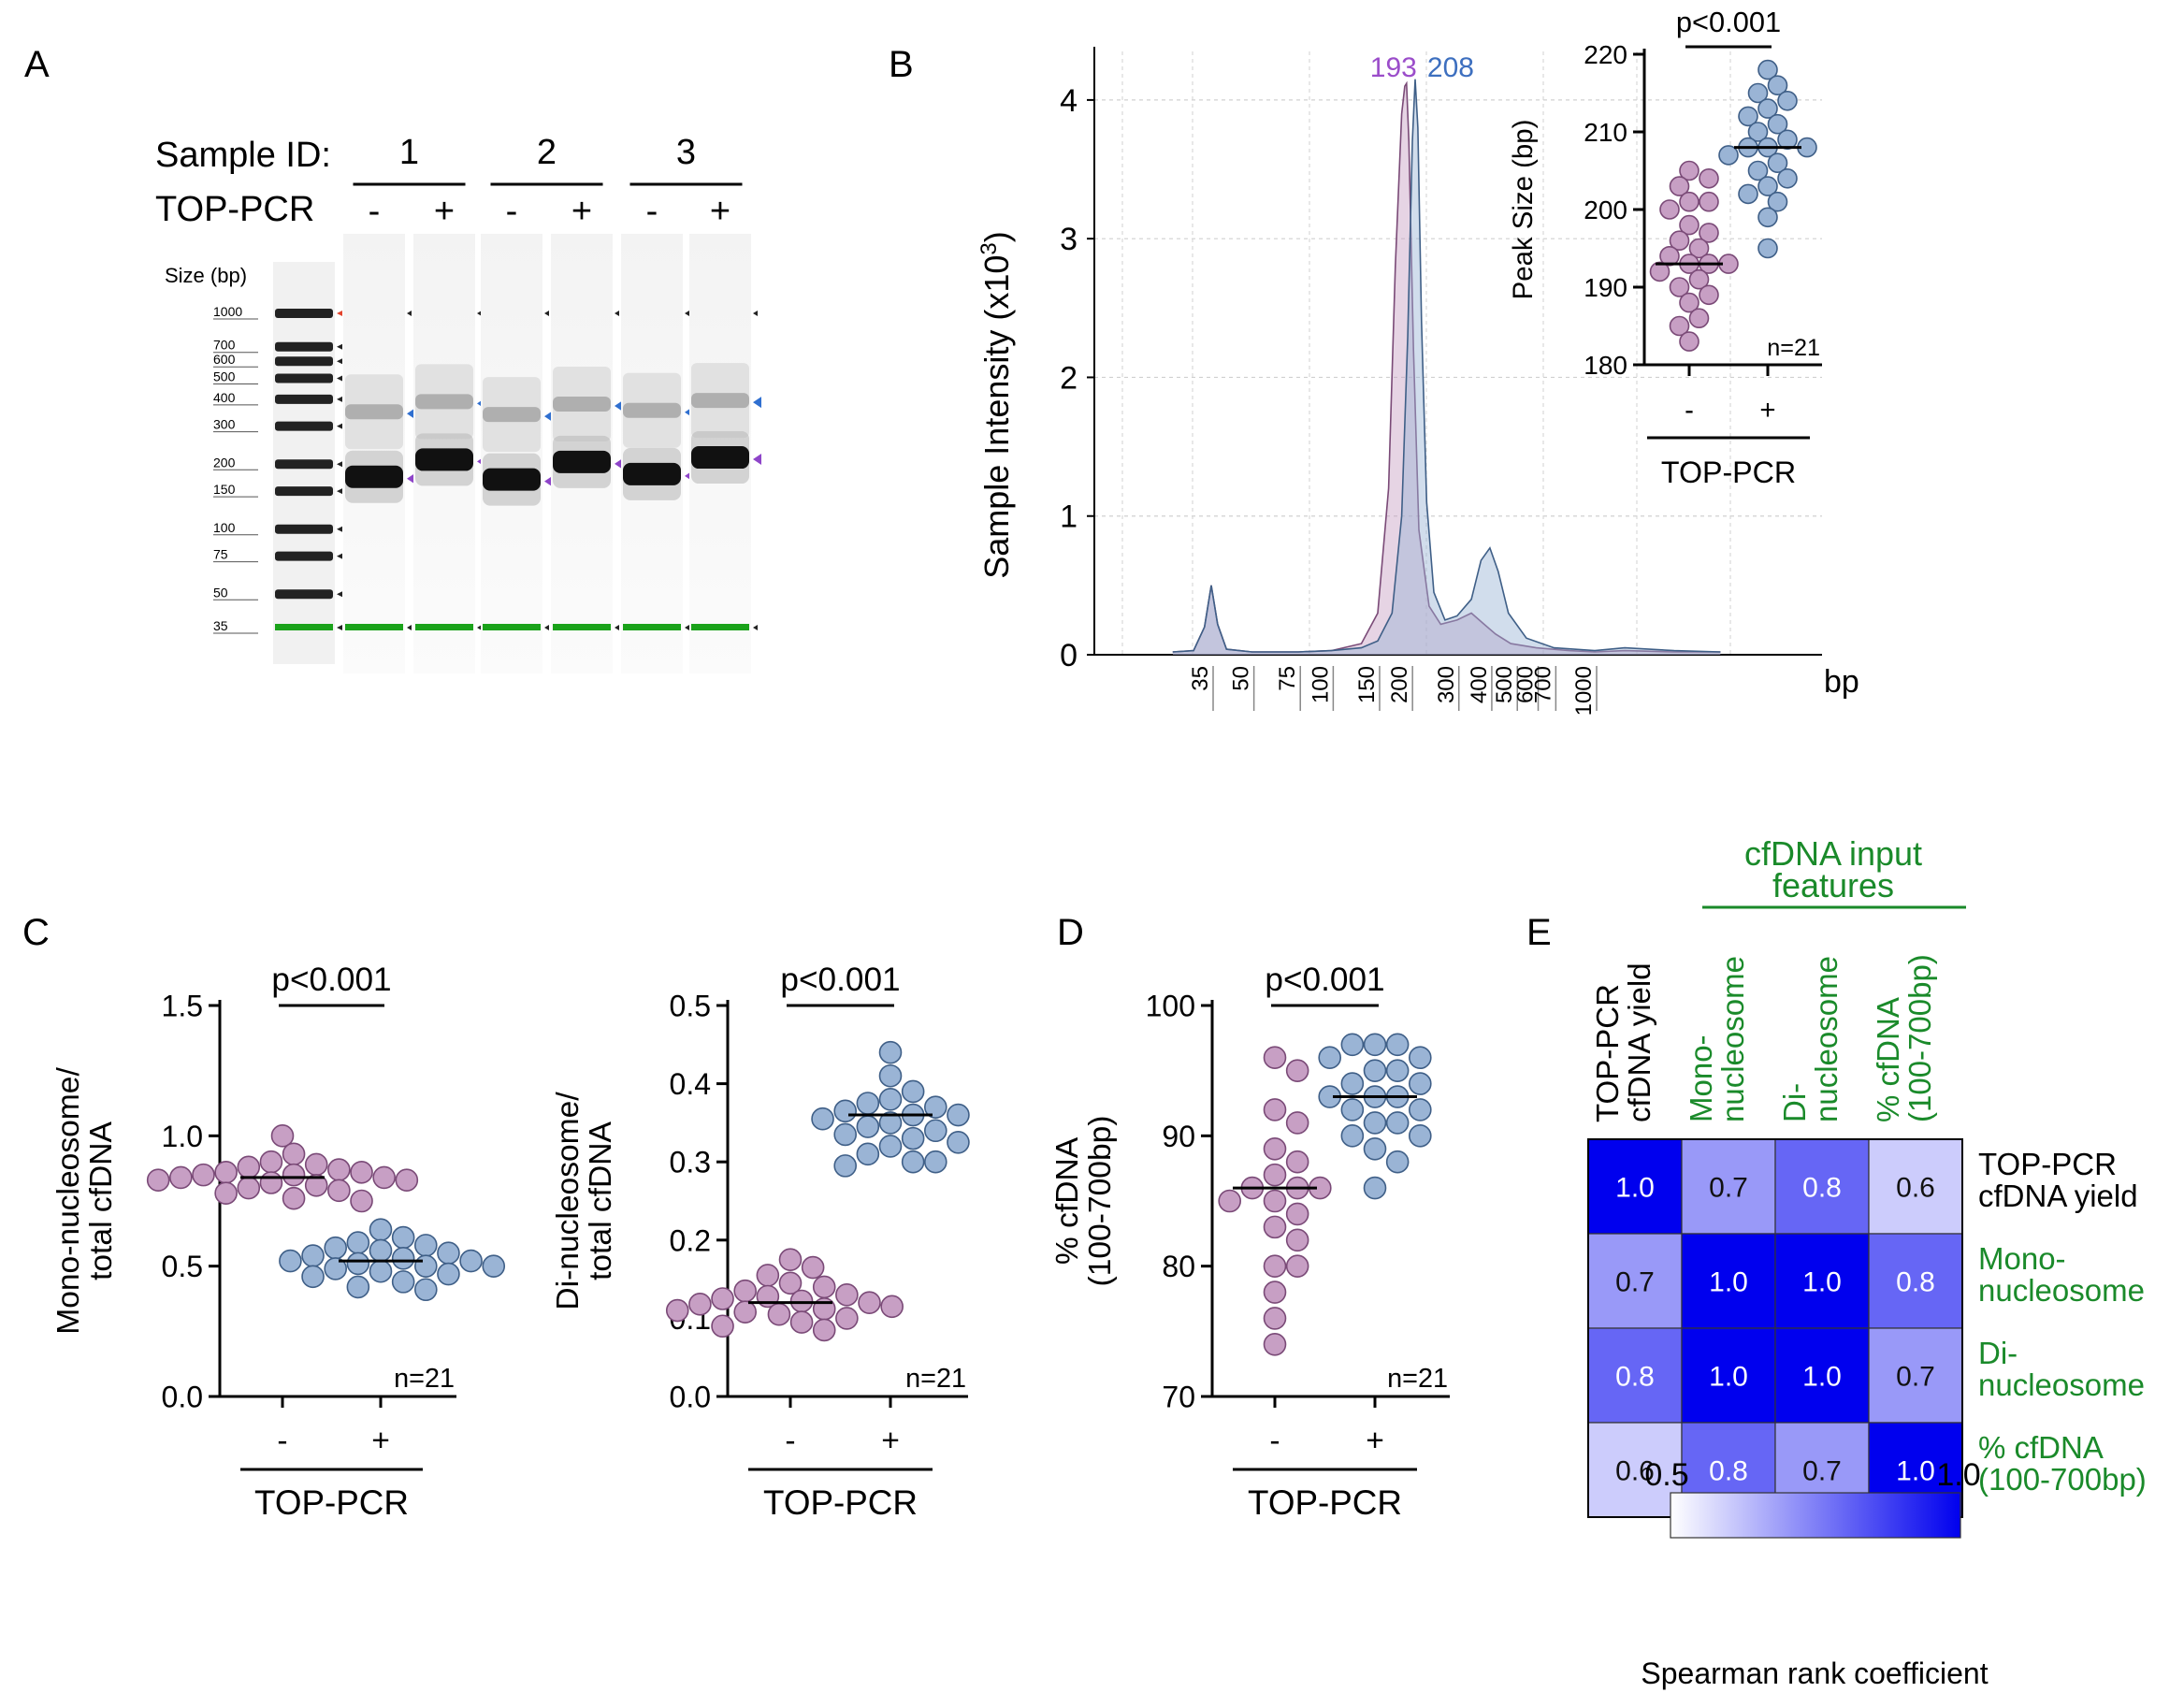  Describe the element at coordinates (1393, 67) in the screenshot. I see `peak-label-minus: 193` at that location.